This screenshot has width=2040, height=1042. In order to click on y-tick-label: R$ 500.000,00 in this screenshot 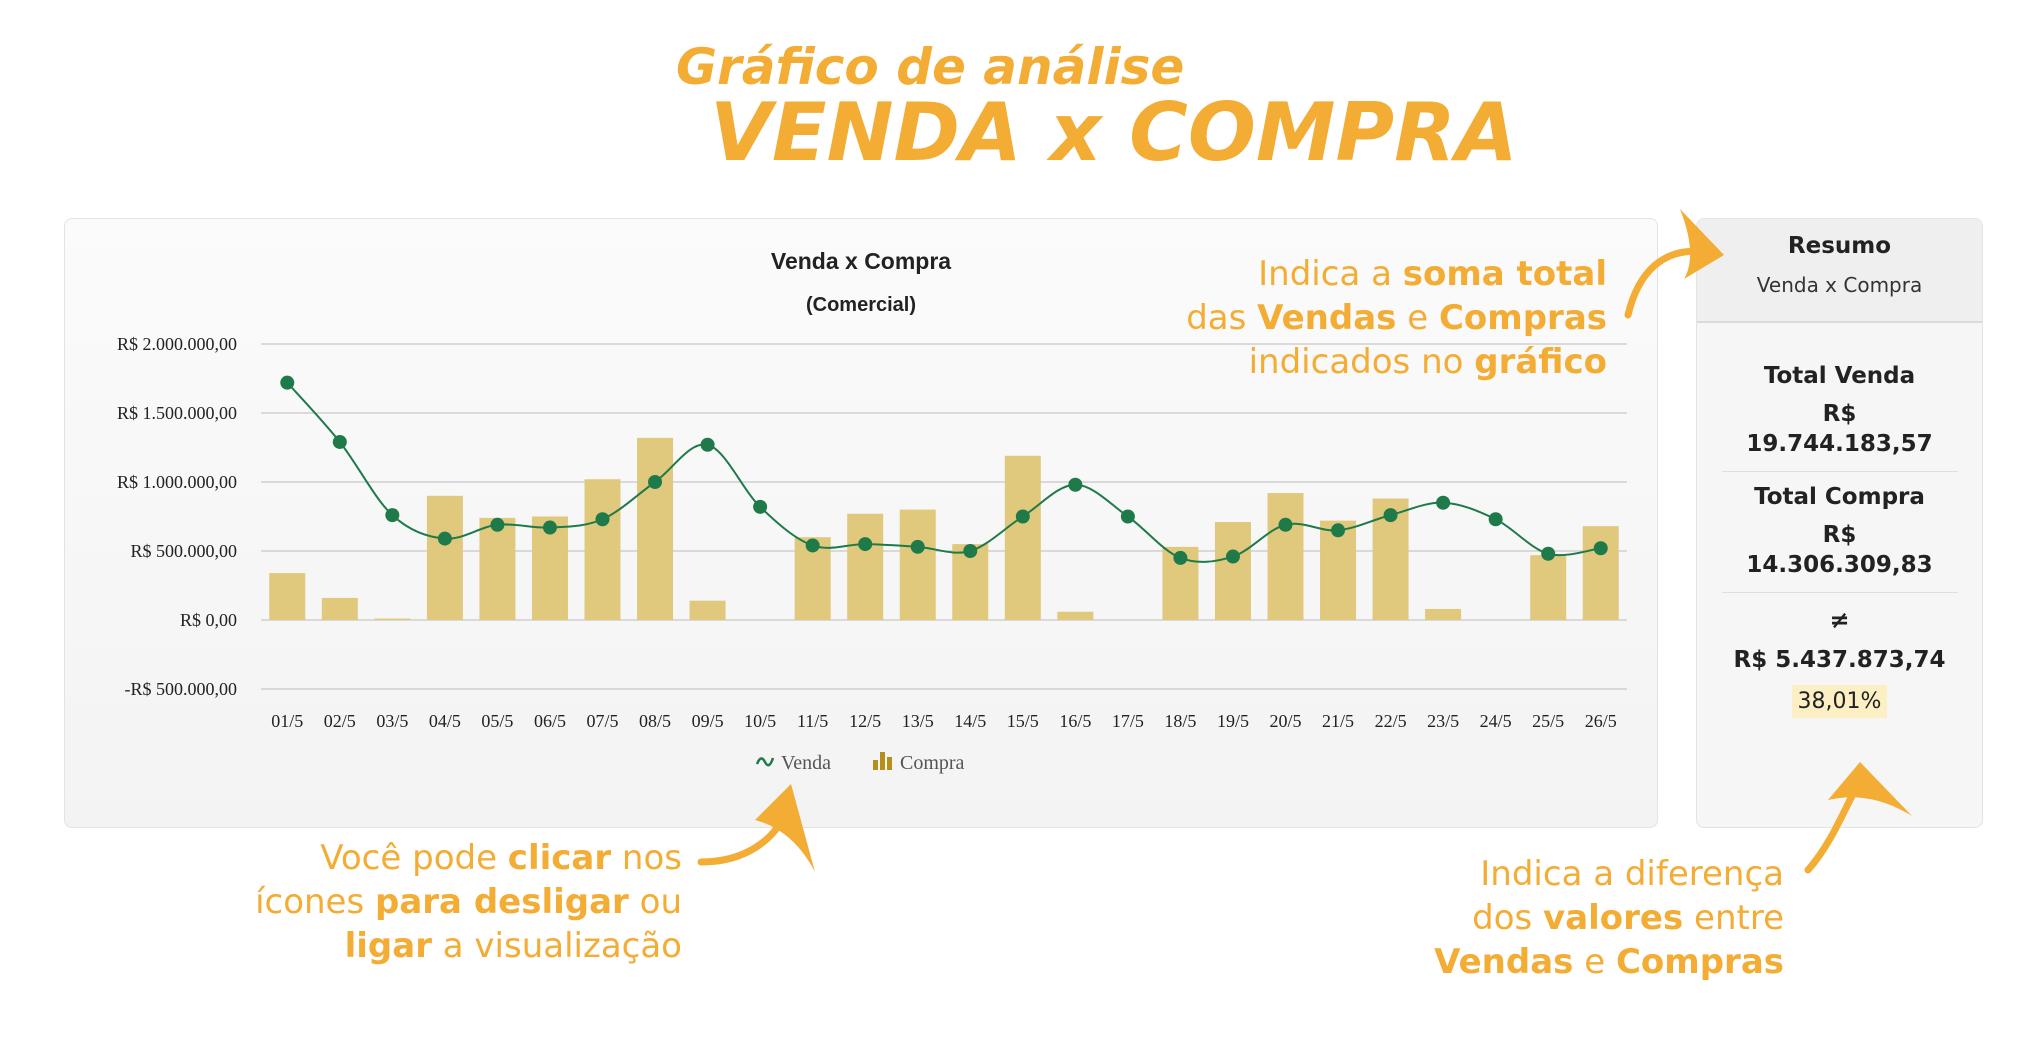, I will do `click(183, 551)`.